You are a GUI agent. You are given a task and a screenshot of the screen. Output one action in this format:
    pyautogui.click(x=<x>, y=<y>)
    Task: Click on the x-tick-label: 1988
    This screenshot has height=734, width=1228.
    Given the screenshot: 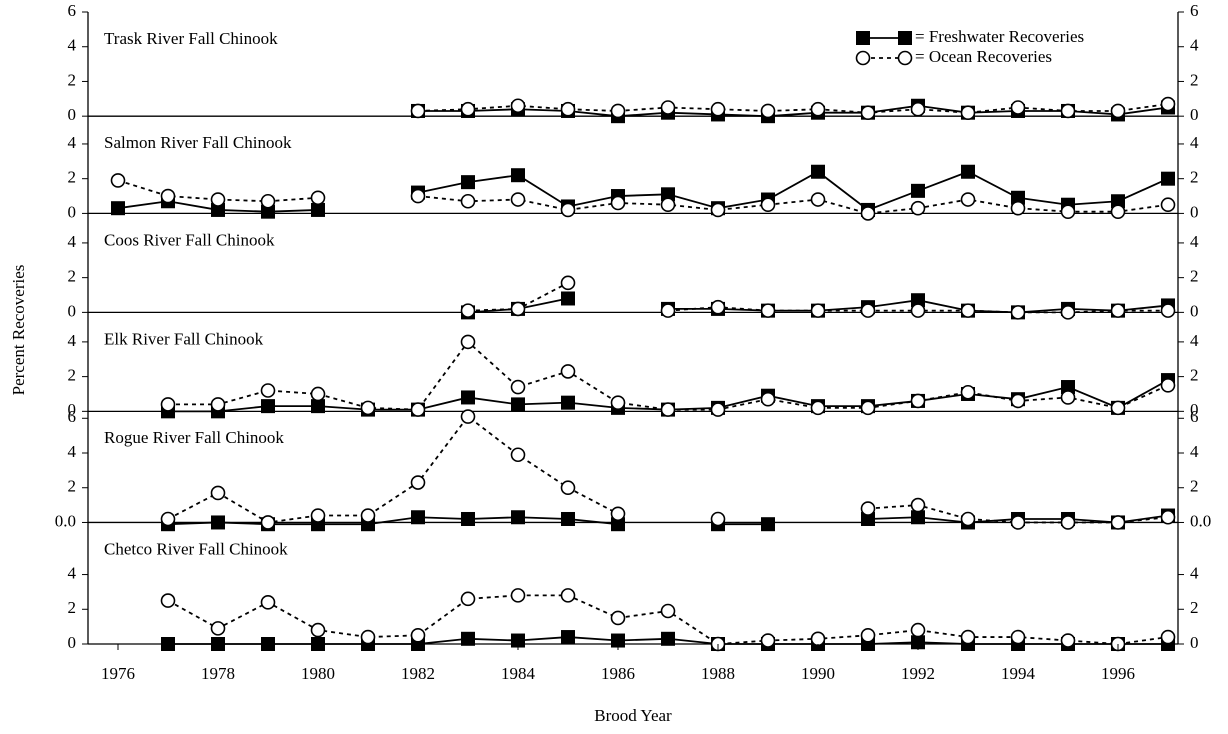 What is the action you would take?
    pyautogui.click(x=718, y=673)
    